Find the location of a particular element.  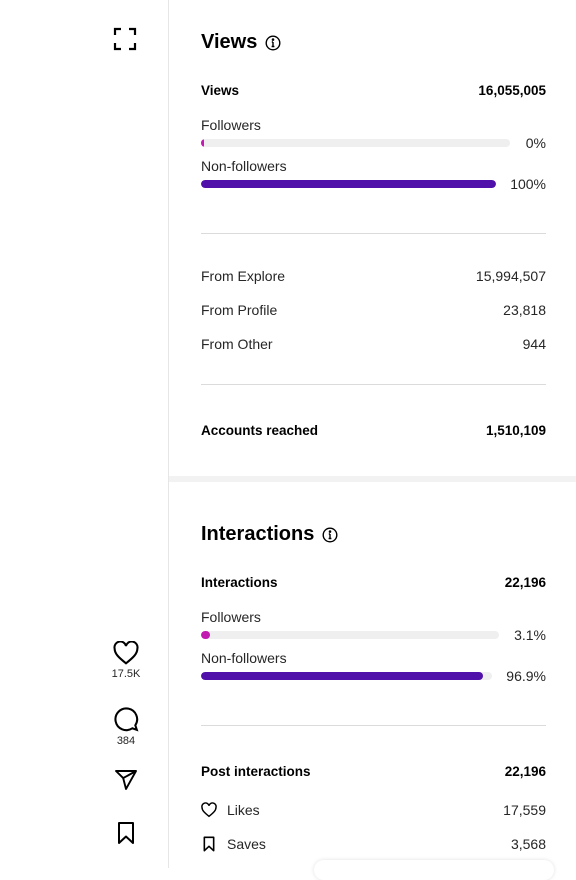

interactions-nonfollowers-bar is located at coordinates (346, 676).